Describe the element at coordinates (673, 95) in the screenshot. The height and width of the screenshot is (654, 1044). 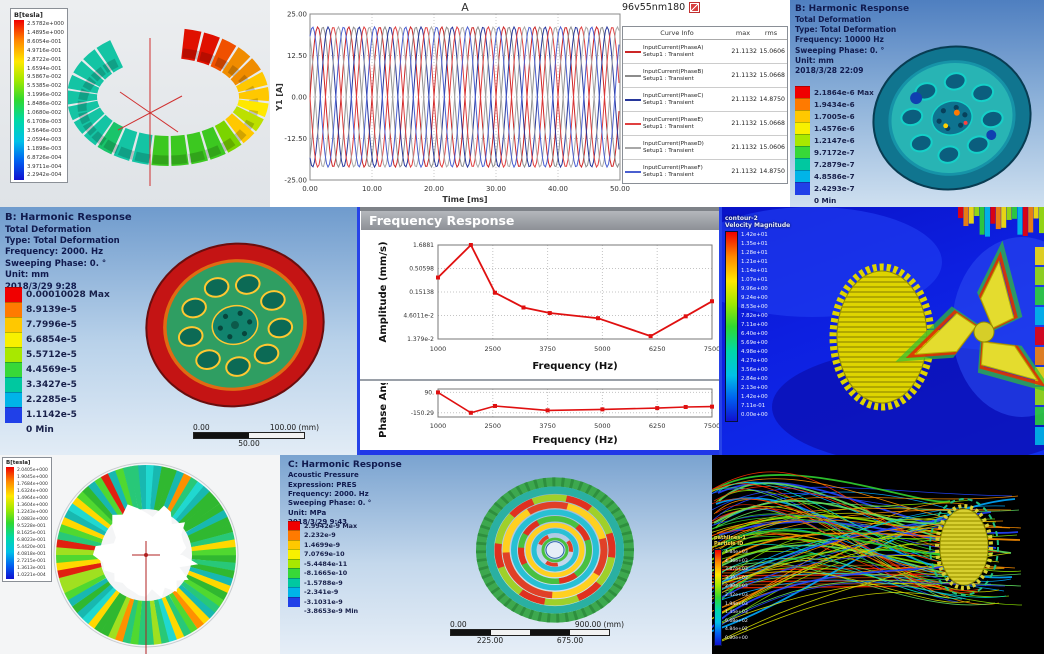
I see `curve-name-line: InputCurrent(PhaseC)` at that location.